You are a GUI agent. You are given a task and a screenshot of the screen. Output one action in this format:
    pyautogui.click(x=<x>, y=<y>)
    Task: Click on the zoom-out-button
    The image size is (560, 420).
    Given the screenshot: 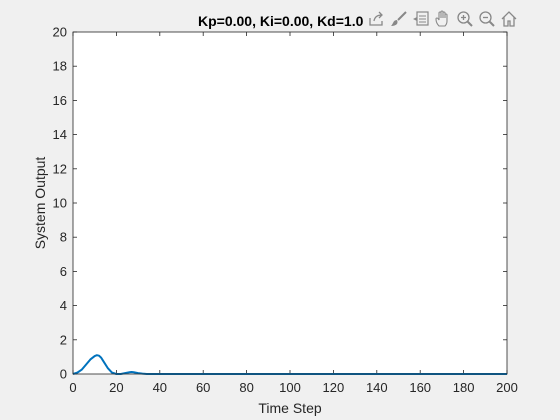 What is the action you would take?
    pyautogui.click(x=486, y=19)
    